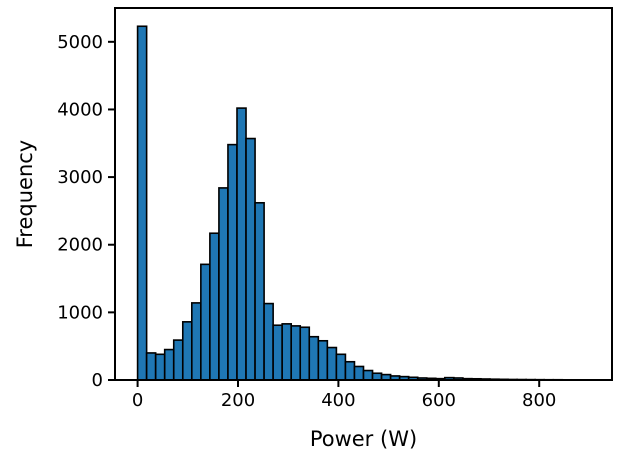 The width and height of the screenshot is (621, 459). I want to click on x-axis-title: Power (W), so click(363, 439).